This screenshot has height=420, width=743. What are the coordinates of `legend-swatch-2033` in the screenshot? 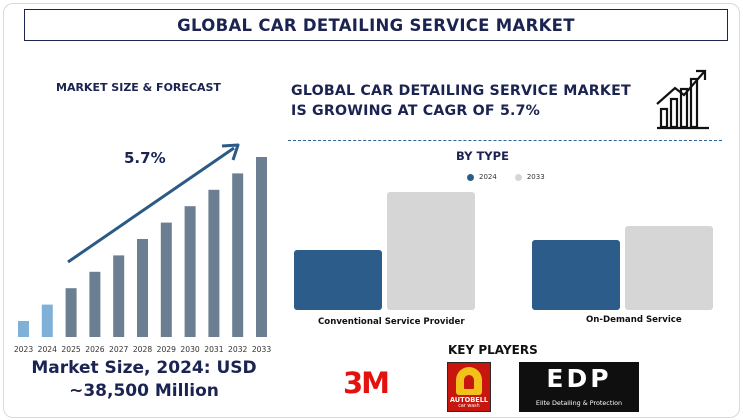 It's located at (518, 177).